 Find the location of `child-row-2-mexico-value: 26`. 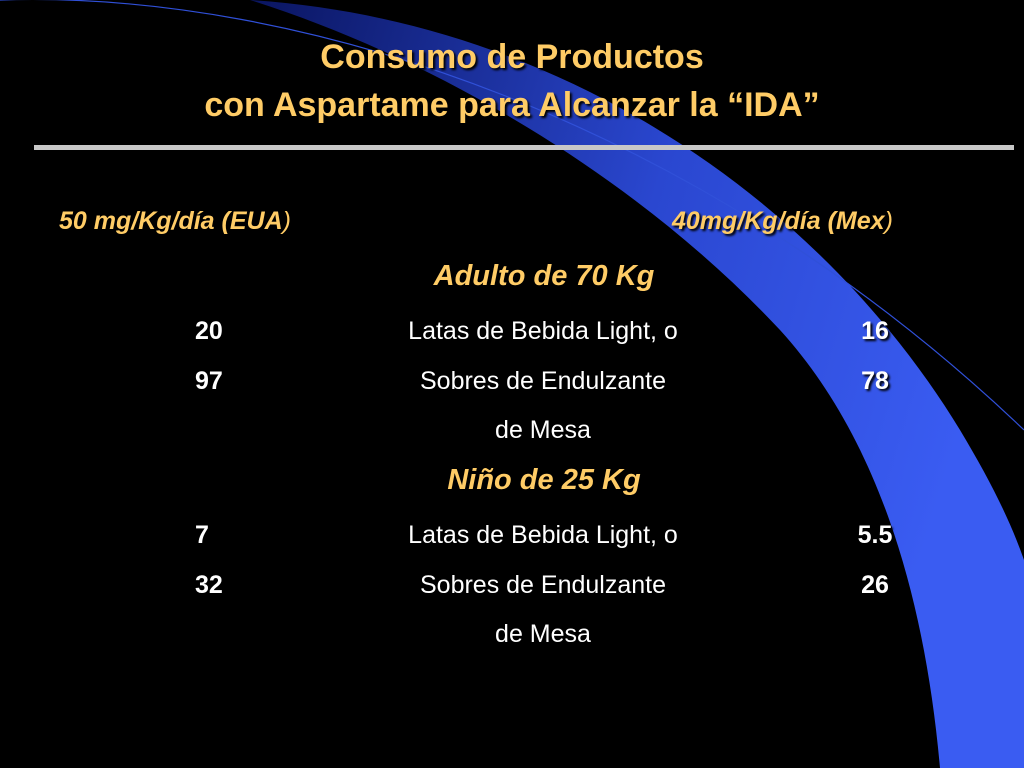

child-row-2-mexico-value: 26 is located at coordinates (875, 585).